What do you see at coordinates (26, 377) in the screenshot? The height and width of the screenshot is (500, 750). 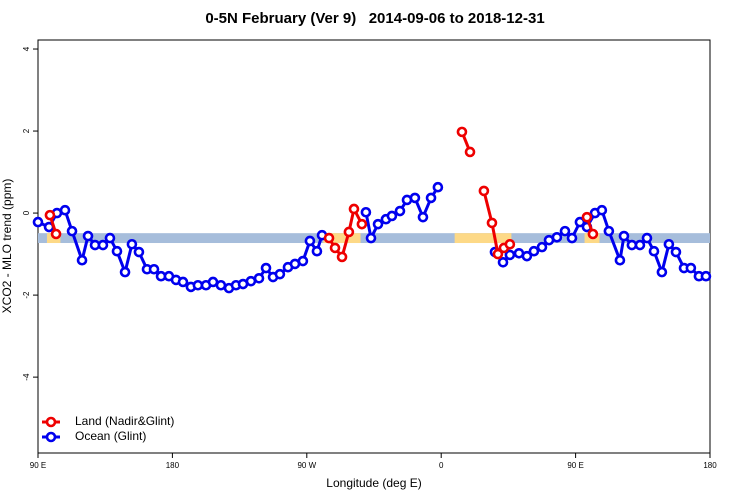 I see `y-tick-label: -4` at bounding box center [26, 377].